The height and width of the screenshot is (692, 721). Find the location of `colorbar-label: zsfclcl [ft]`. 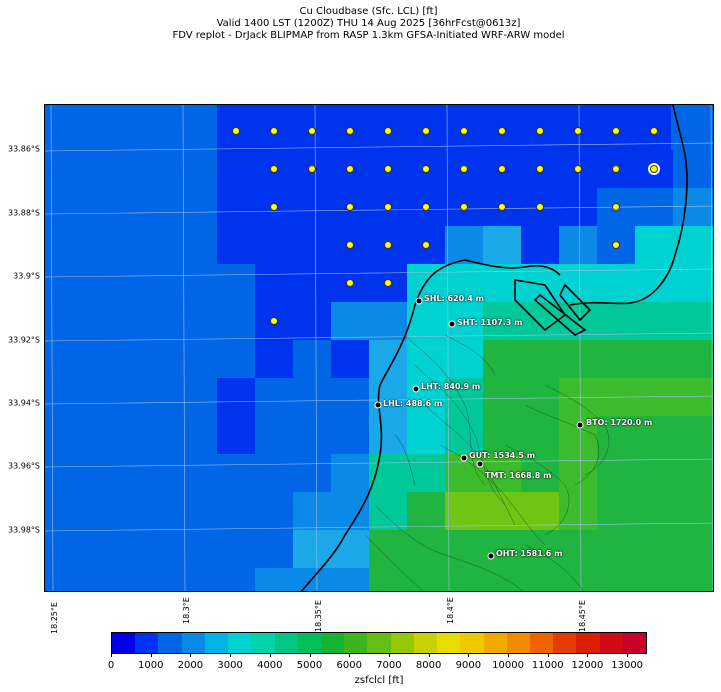

colorbar-label: zsfclcl [ft] is located at coordinates (379, 680).